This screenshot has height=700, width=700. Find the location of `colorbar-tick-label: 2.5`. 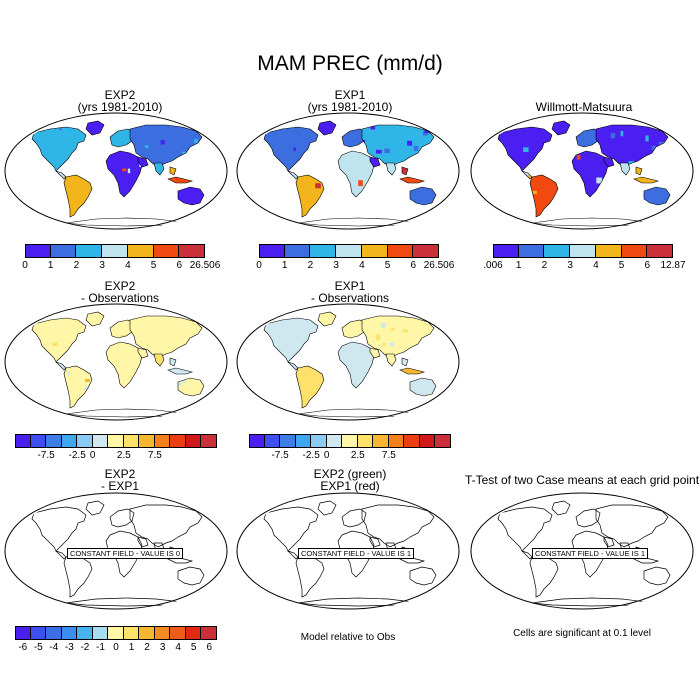

colorbar-tick-label: 2.5 is located at coordinates (357, 455).